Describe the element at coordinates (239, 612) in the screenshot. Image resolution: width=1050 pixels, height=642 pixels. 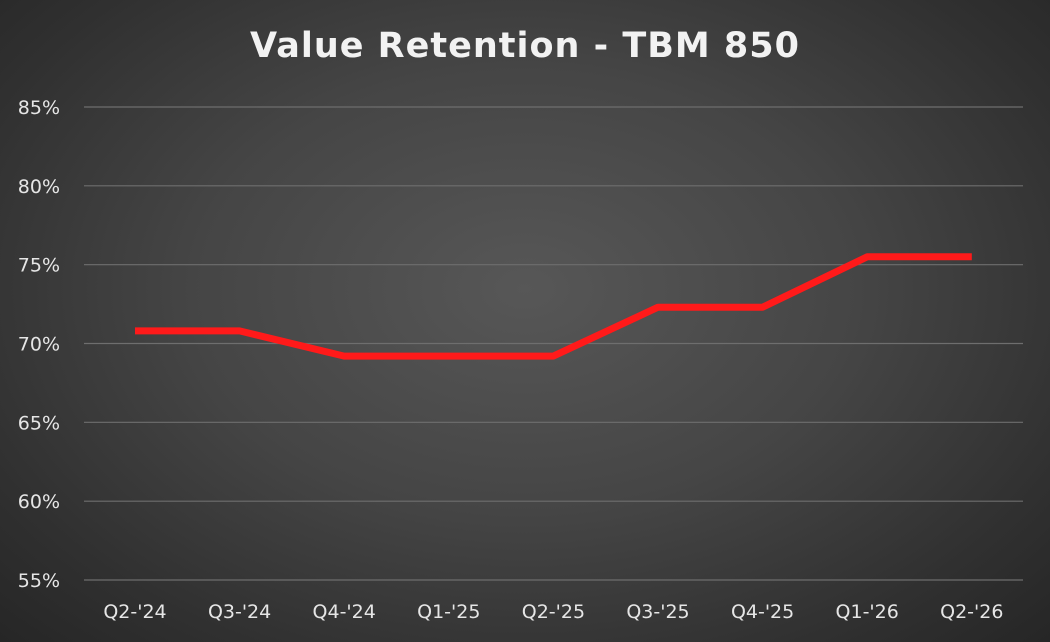
I see `x-tick-label: Q3-'24` at that location.